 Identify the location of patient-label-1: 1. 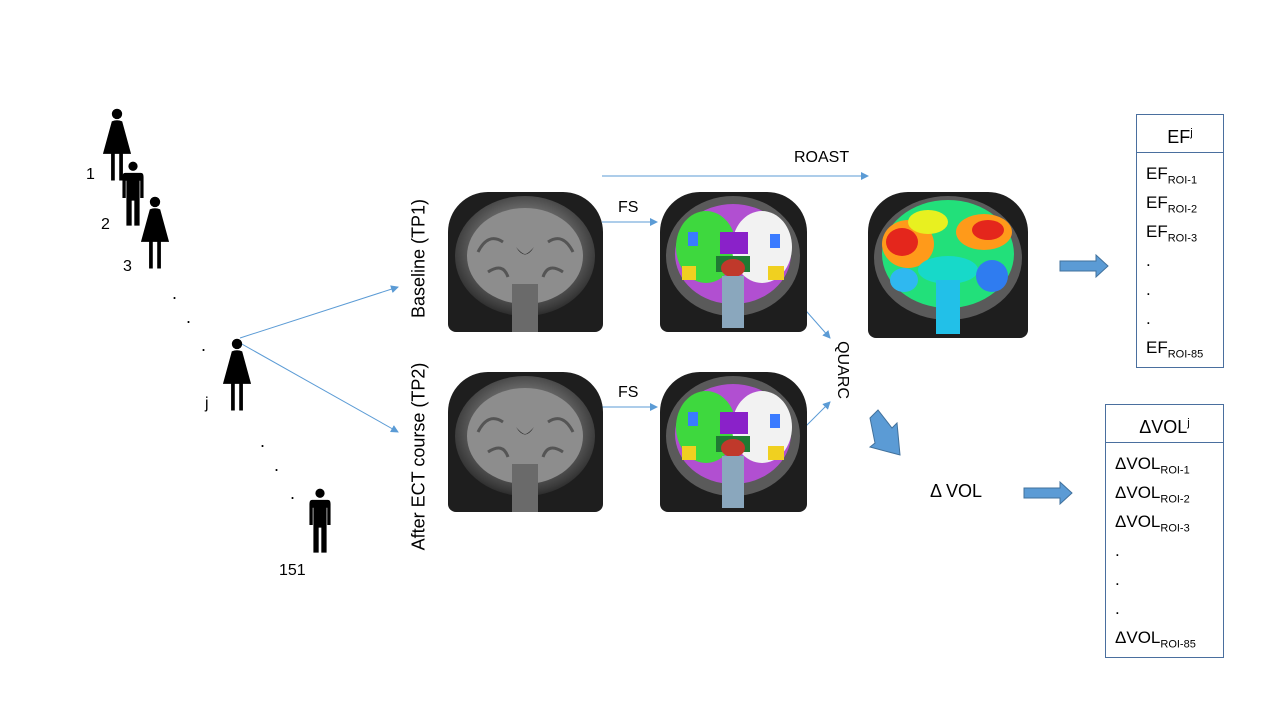
(90, 174).